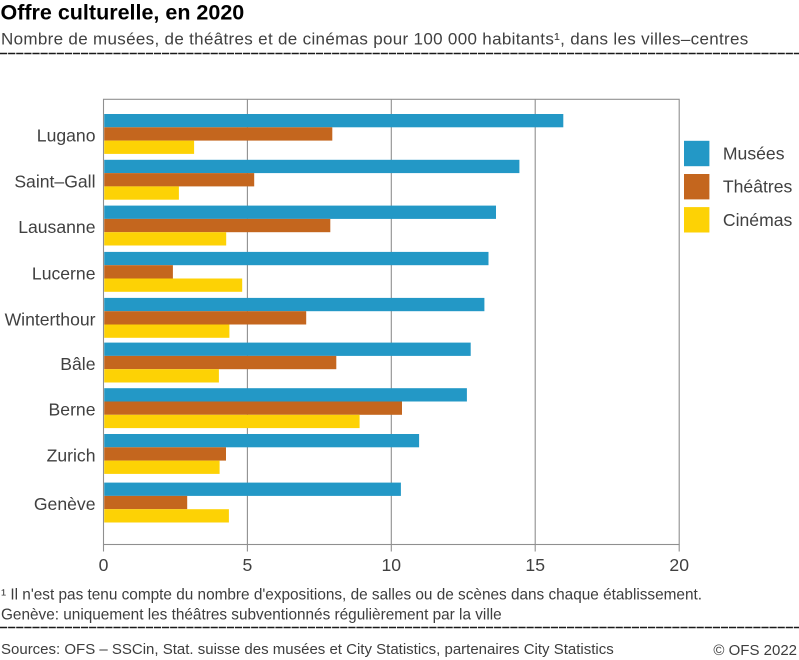 The image size is (799, 660). I want to click on svg-text: Offre culturelle, en 2020, so click(123, 13).